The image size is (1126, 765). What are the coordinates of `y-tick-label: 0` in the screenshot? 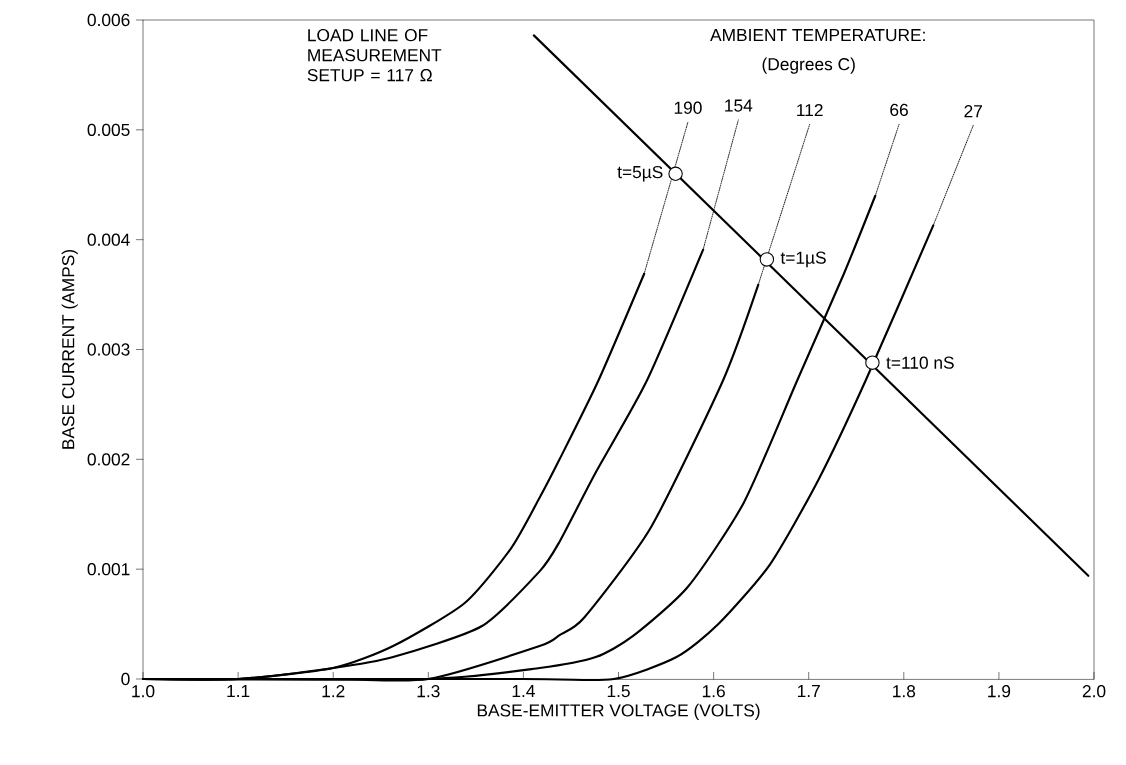 It's located at (125, 679).